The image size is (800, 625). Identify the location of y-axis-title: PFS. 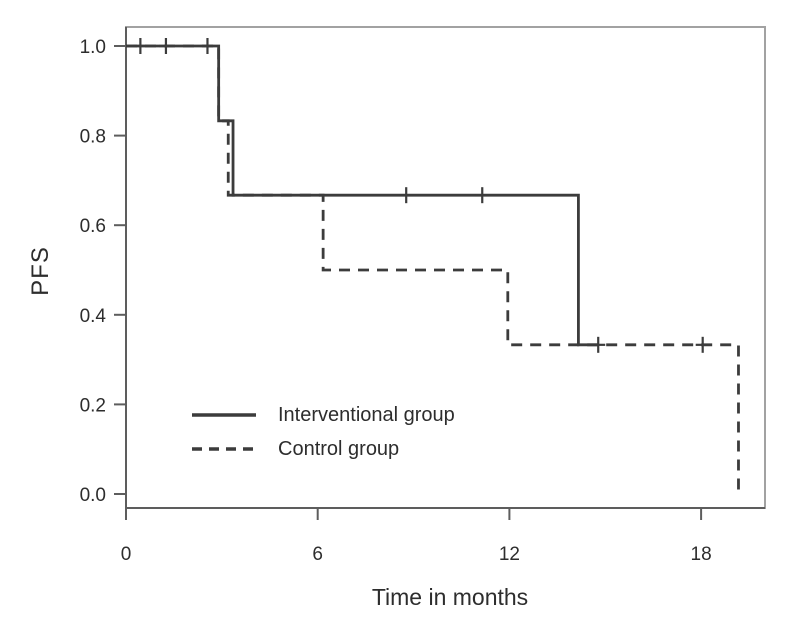
(40, 271).